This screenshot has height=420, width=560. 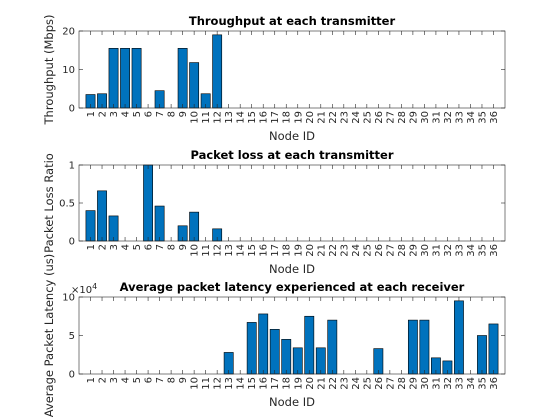 I want to click on chart-title: Packet loss at each transmitter, so click(x=291, y=155).